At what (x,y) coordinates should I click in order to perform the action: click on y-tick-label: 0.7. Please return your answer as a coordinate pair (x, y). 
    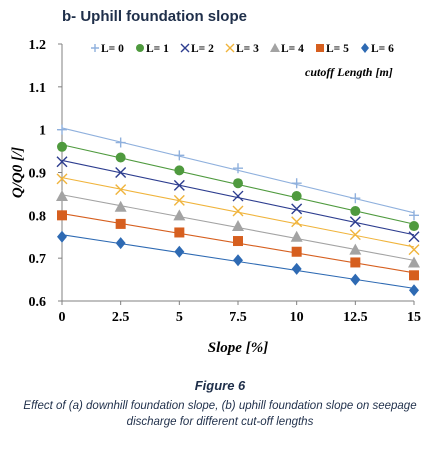
    Looking at the image, I should click on (38, 259).